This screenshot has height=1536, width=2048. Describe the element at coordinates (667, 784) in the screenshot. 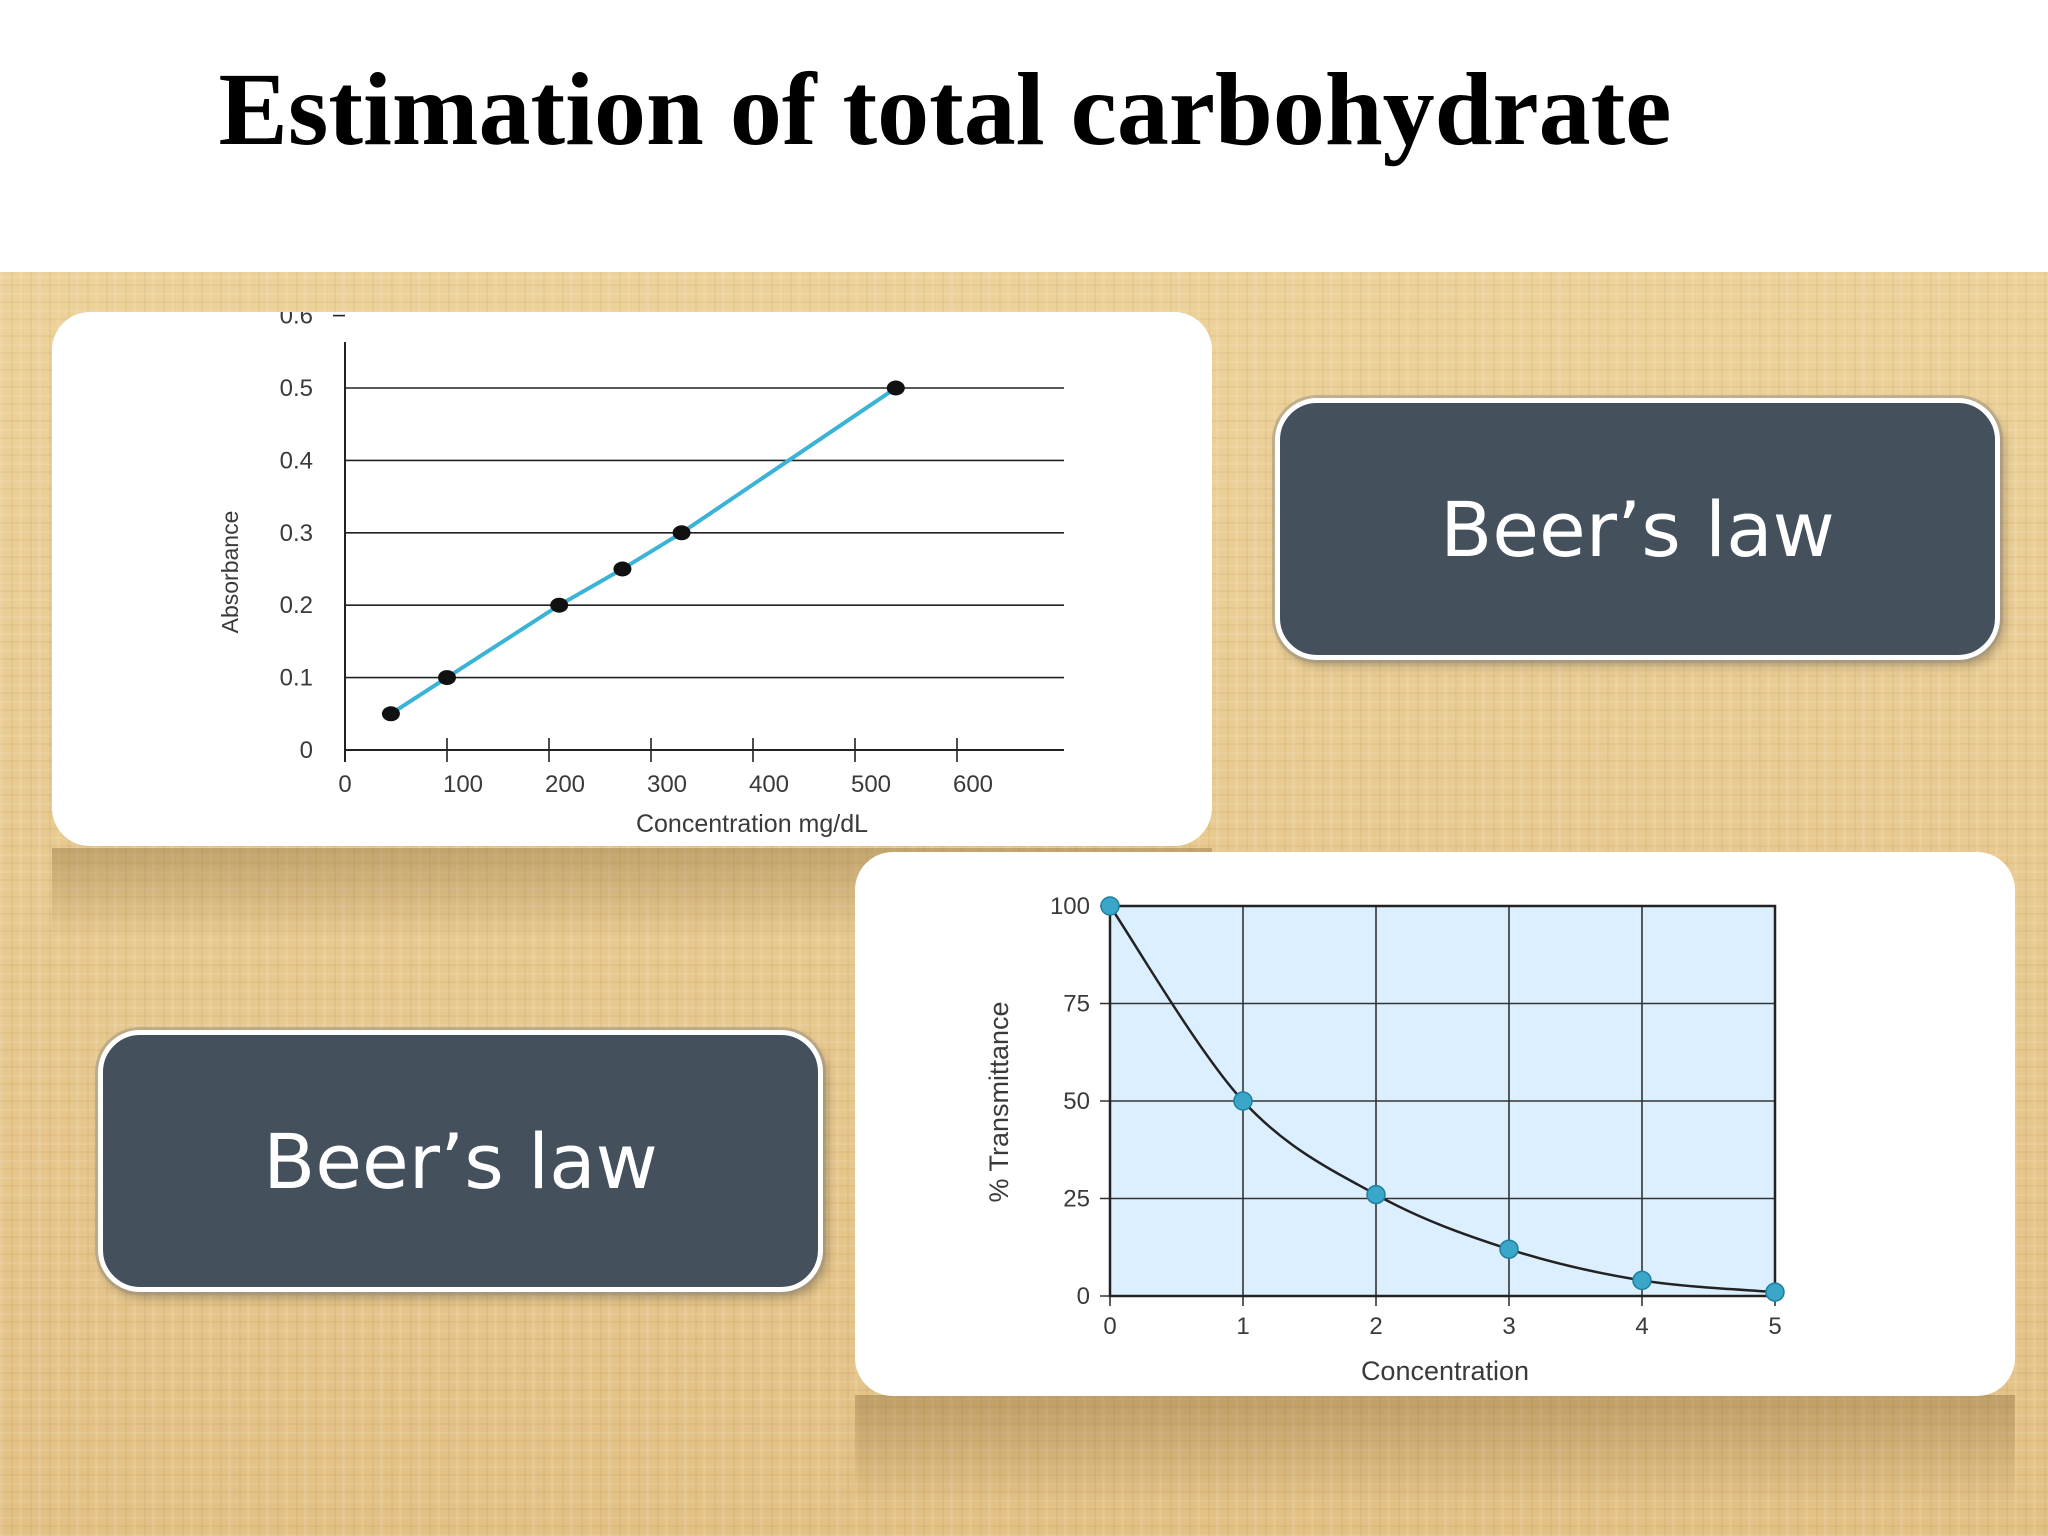

I see `x-tick-label: 300` at that location.